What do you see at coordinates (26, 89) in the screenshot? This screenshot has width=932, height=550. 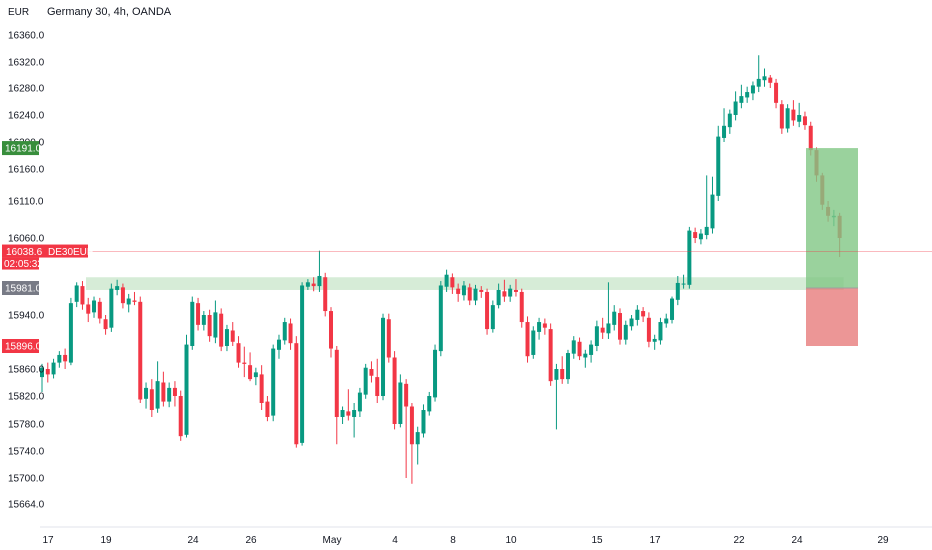 I see `price-tick-label: 16280.0` at bounding box center [26, 89].